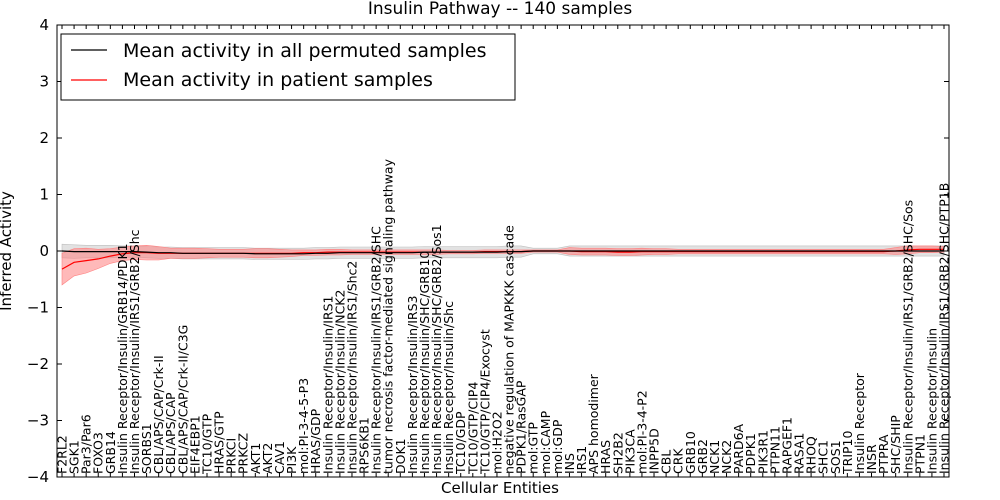 The width and height of the screenshot is (1000, 500). Describe the element at coordinates (291, 460) in the screenshot. I see `x-category-label: PI3K` at that location.